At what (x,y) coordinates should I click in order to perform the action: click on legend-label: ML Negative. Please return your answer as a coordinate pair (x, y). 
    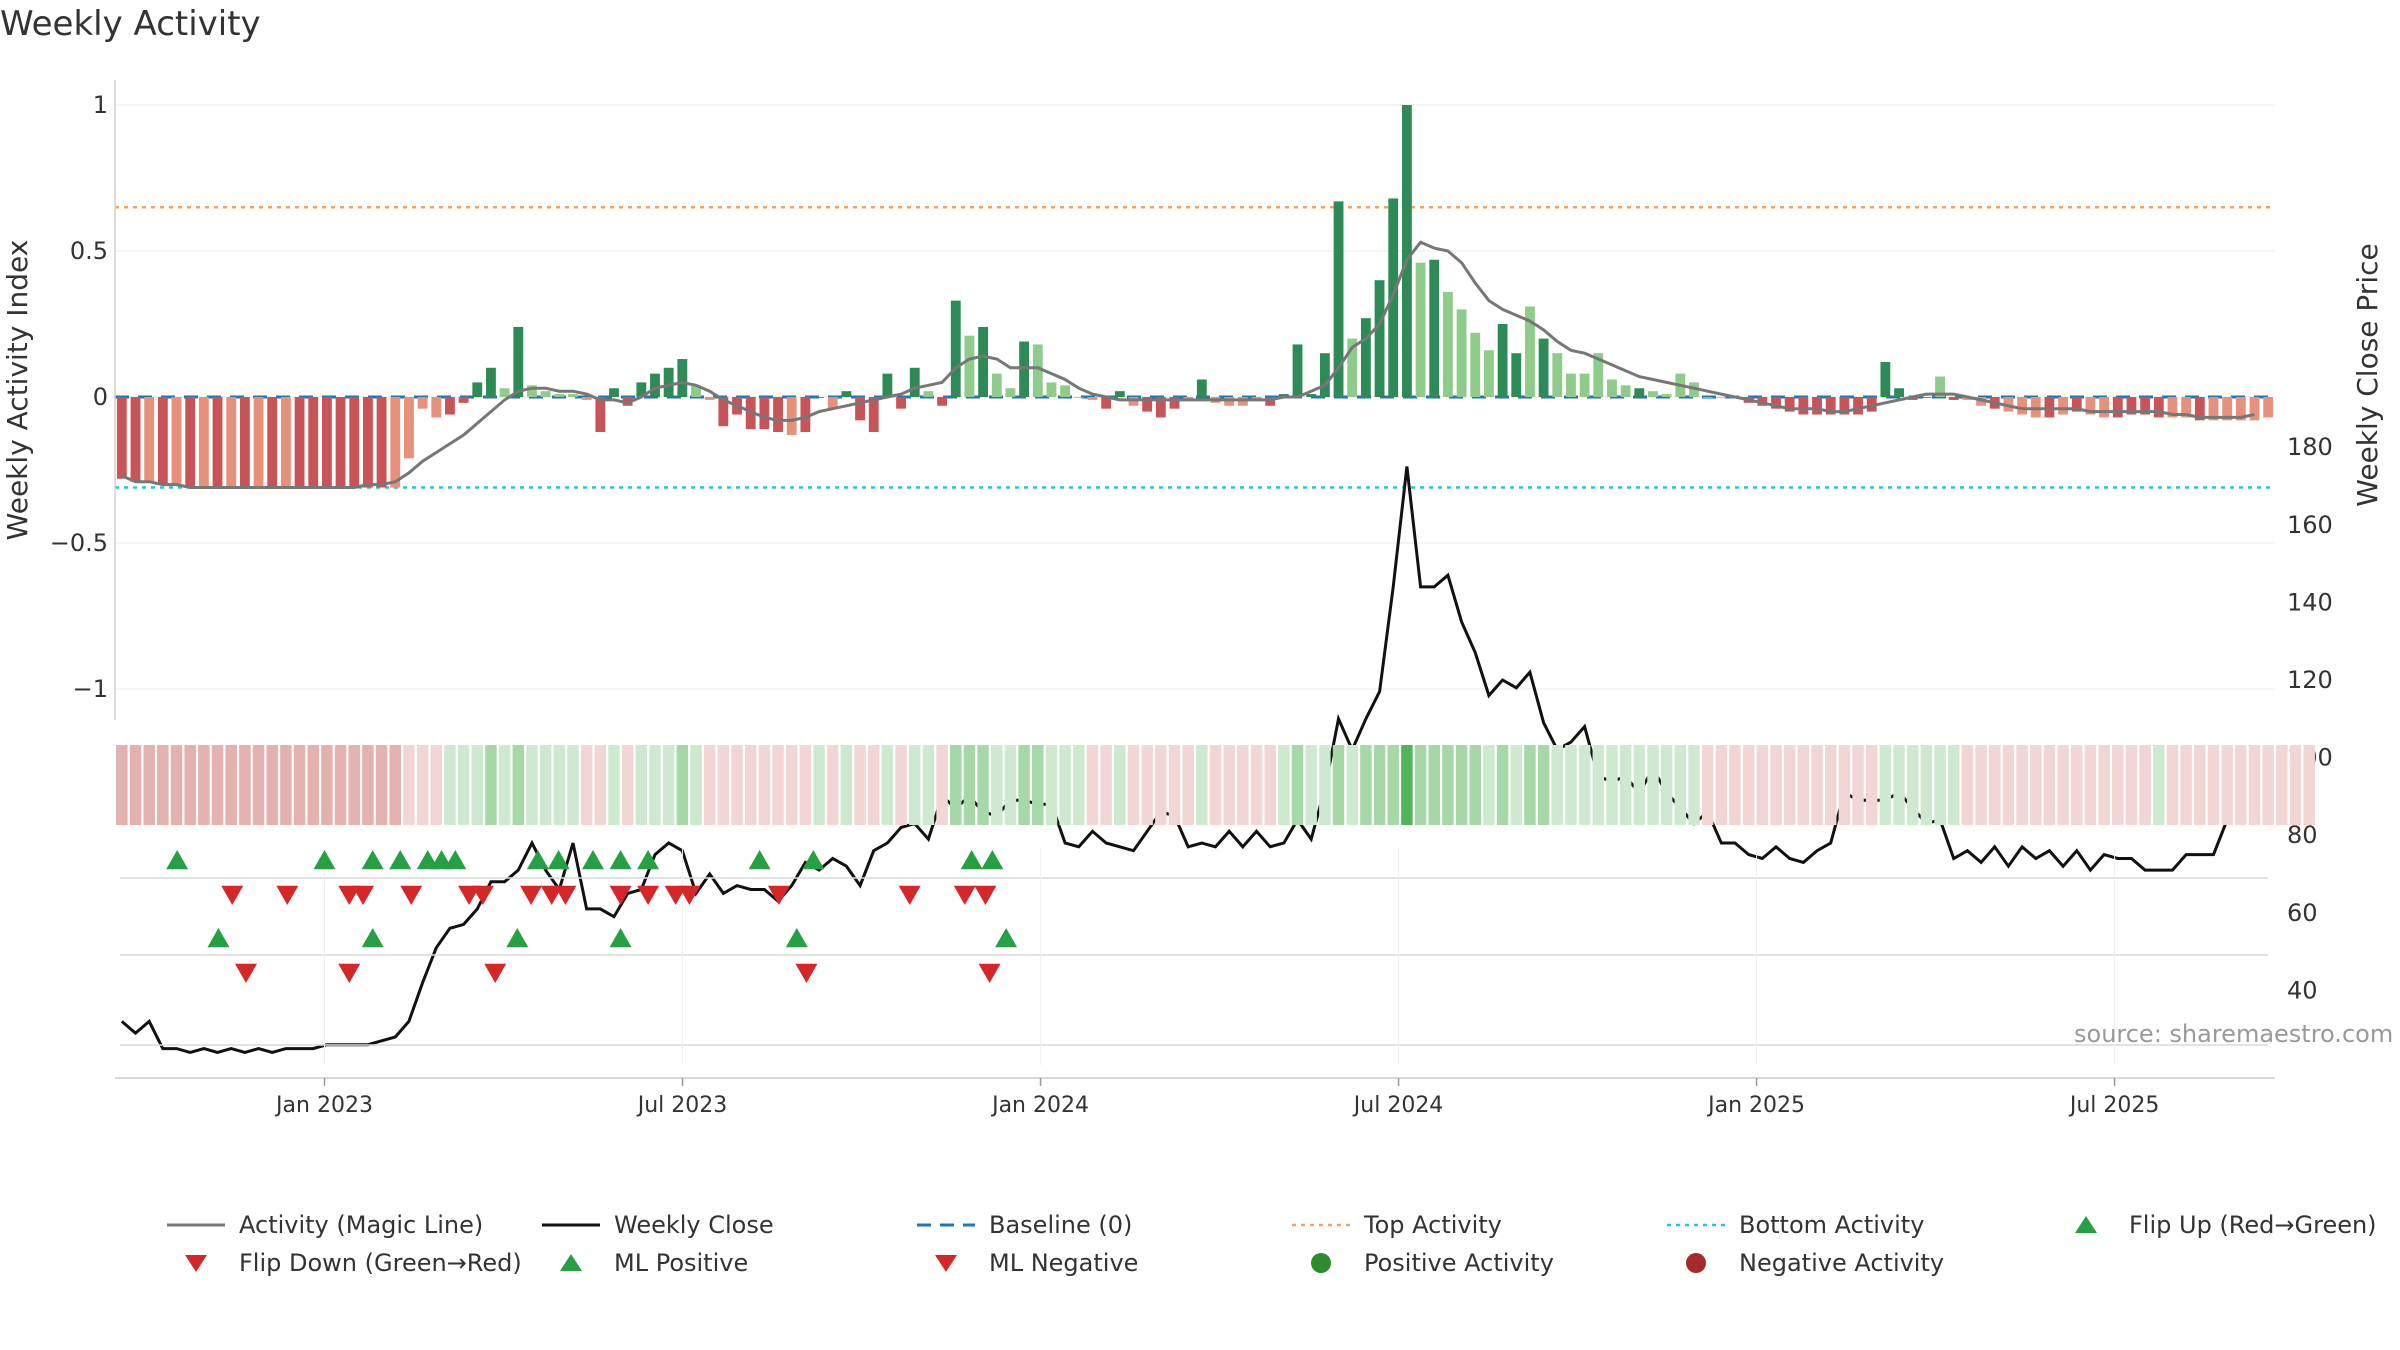
    Looking at the image, I should click on (1064, 1263).